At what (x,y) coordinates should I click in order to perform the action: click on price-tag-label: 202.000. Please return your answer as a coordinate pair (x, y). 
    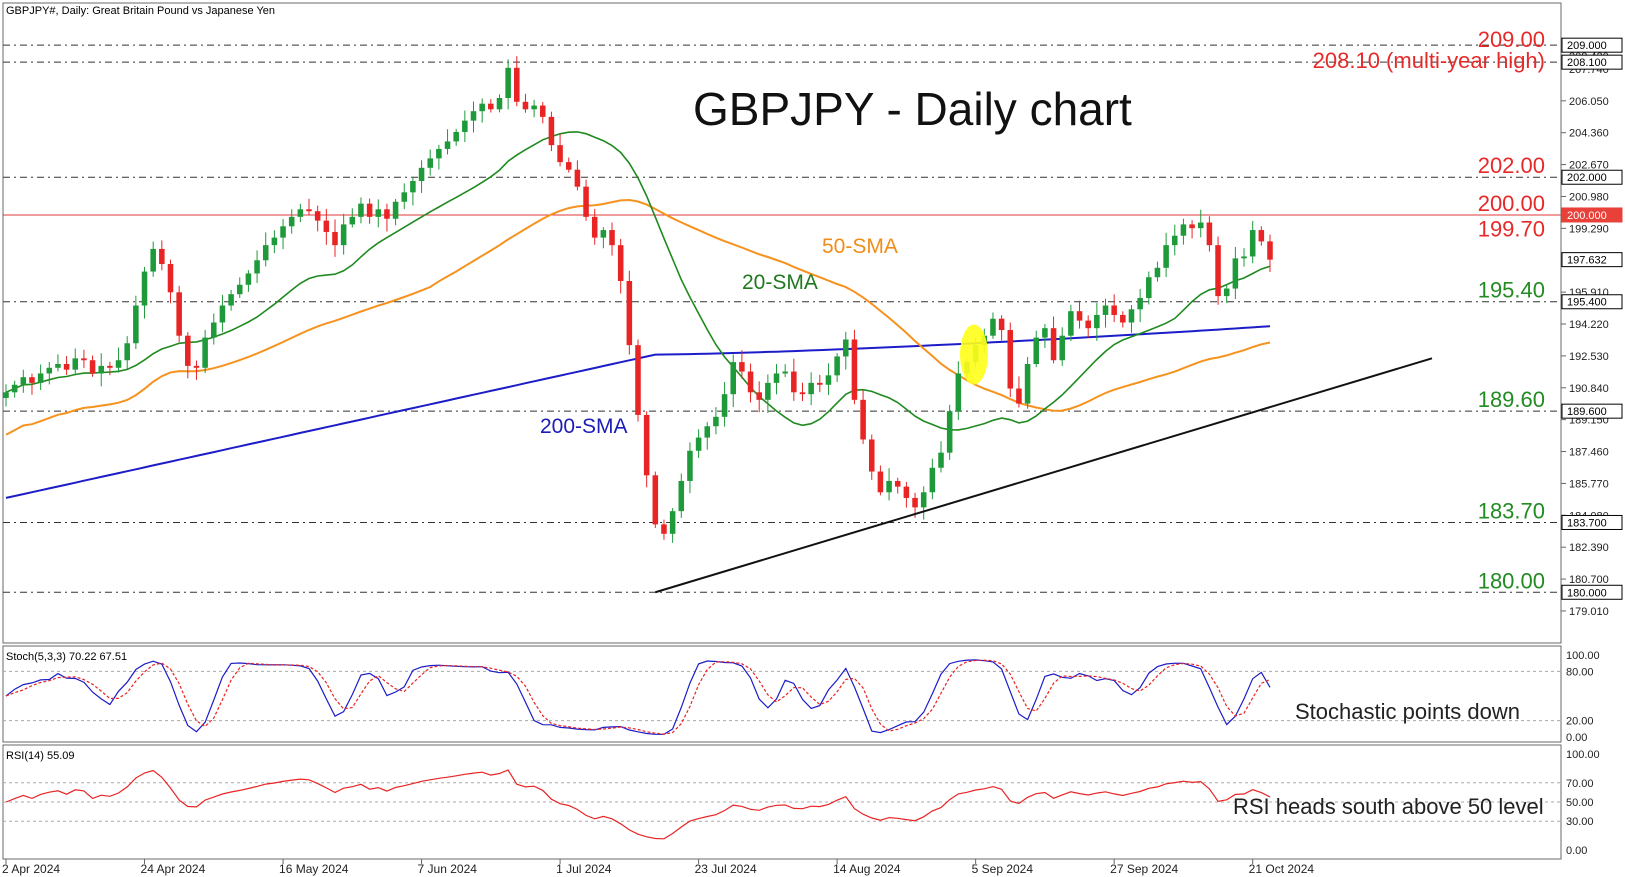
    Looking at the image, I should click on (1587, 178).